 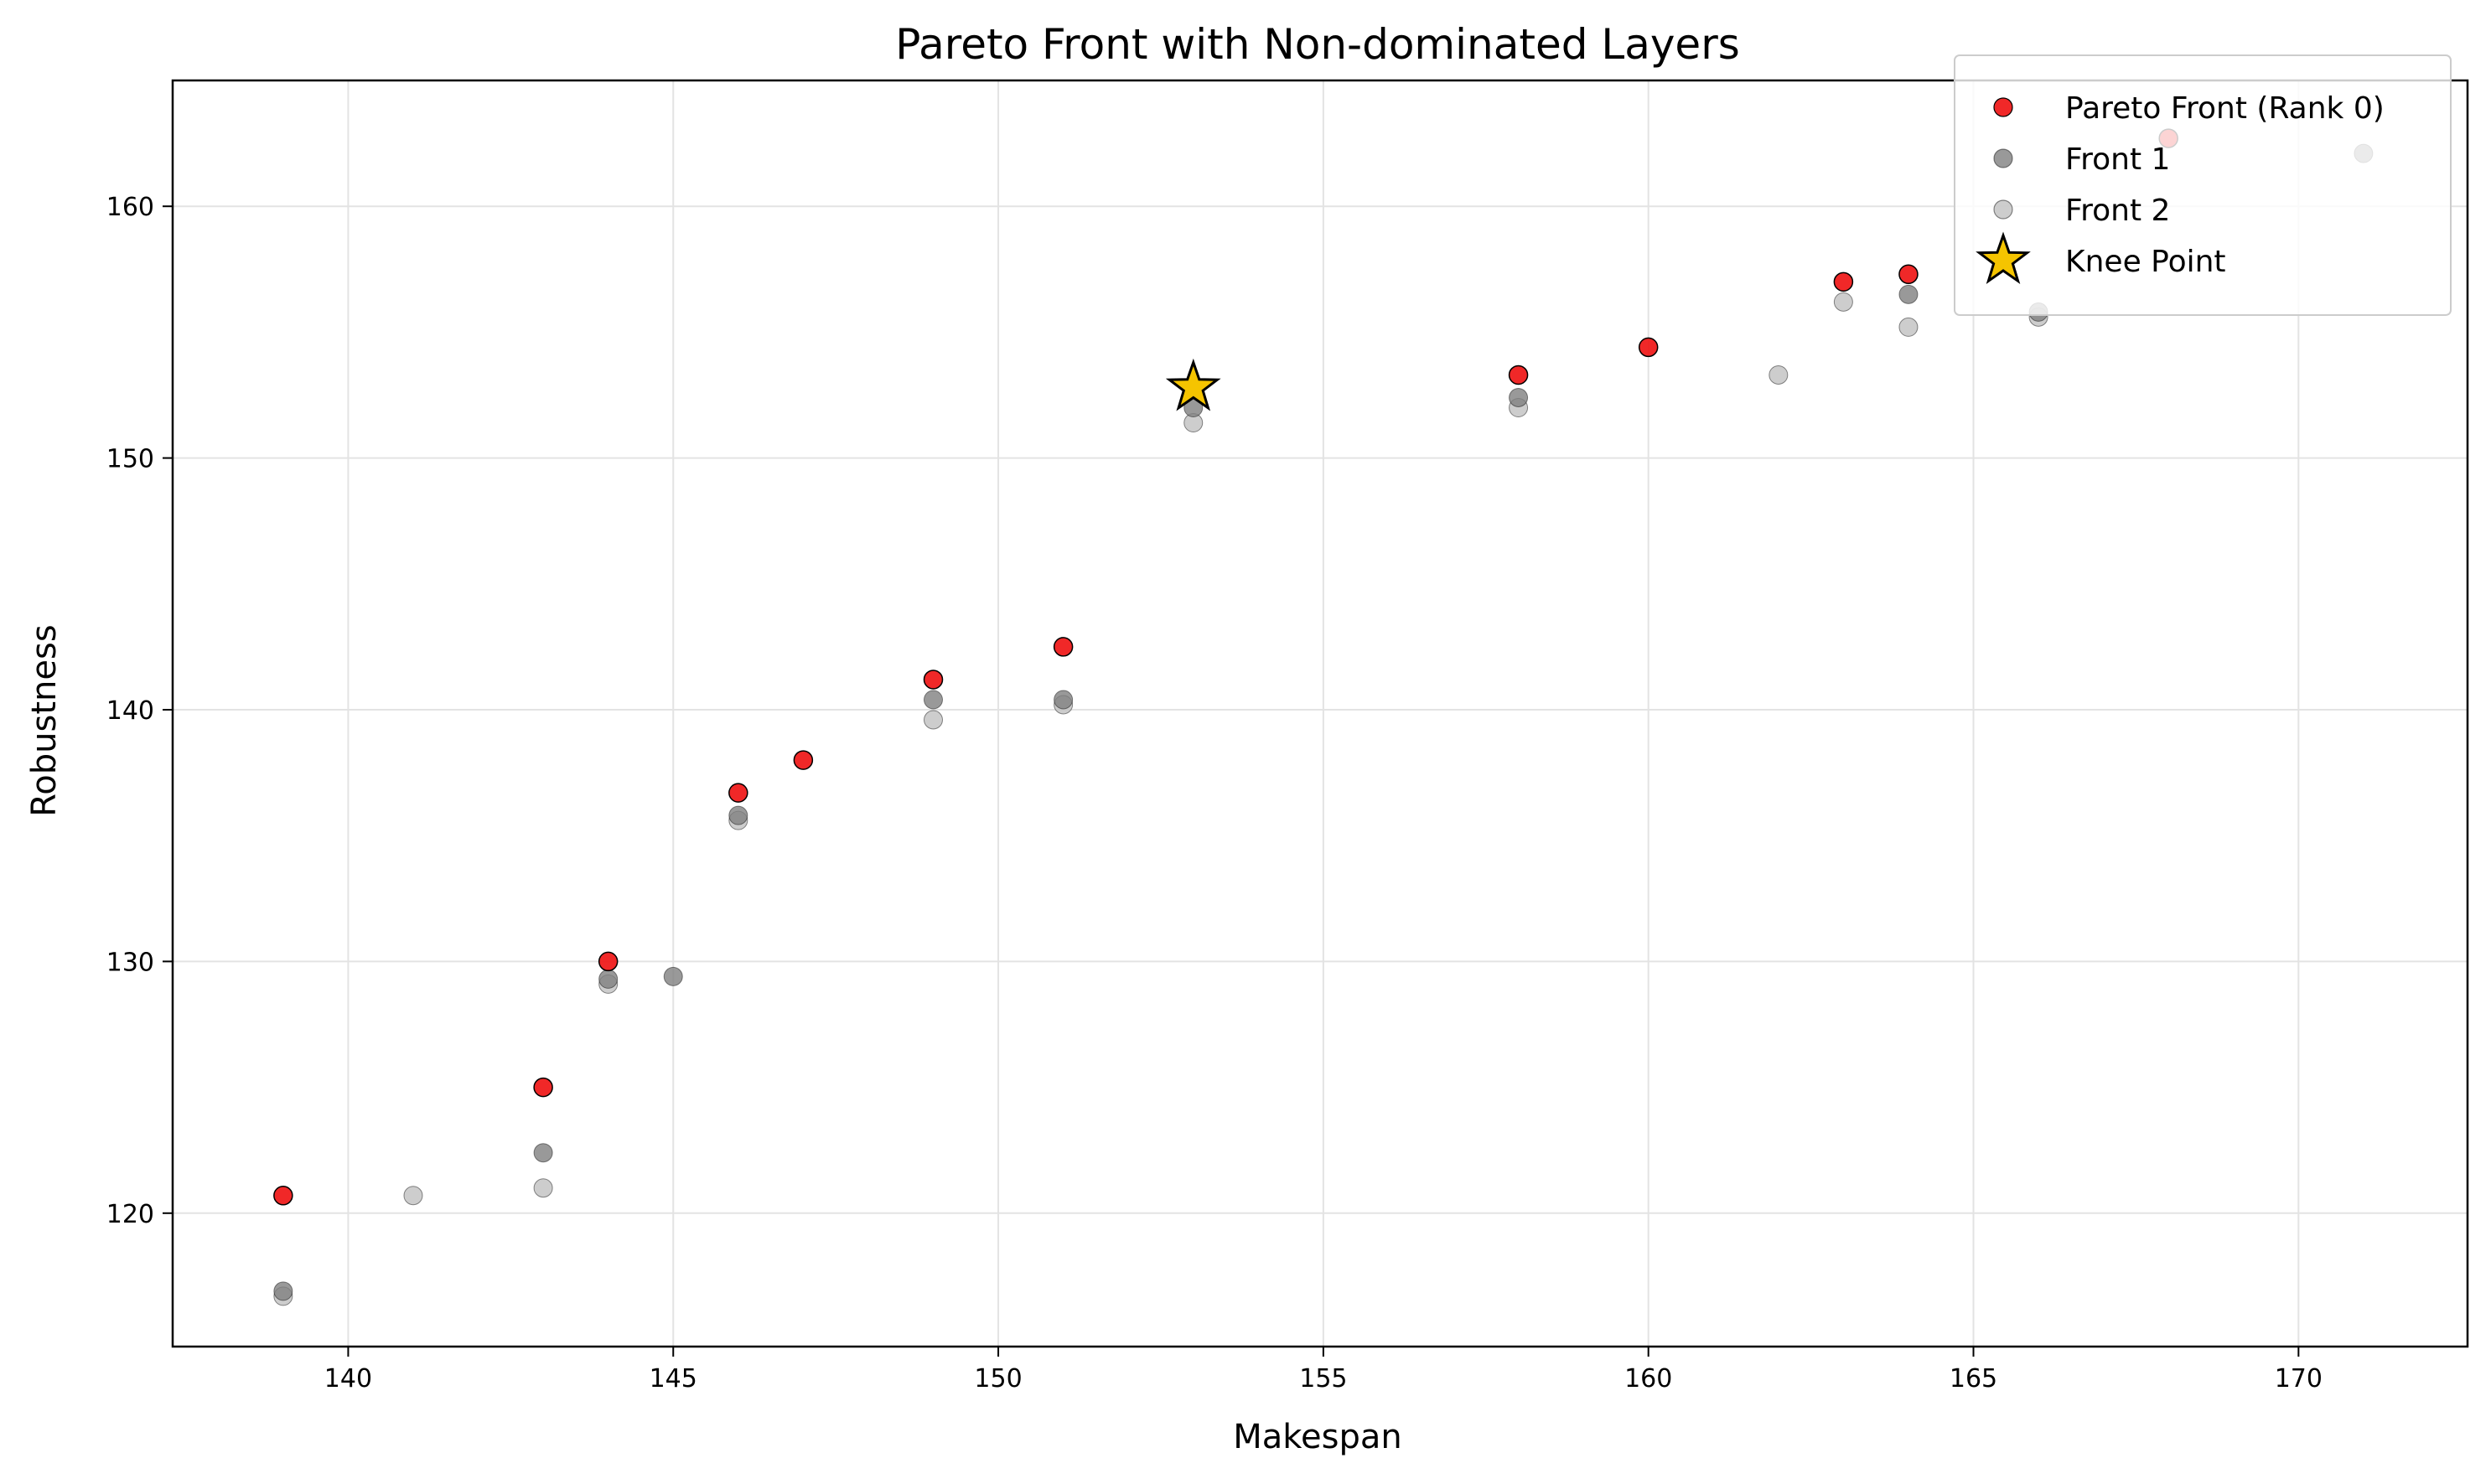 I want to click on legend-label: Front 2, so click(x=2117, y=211).